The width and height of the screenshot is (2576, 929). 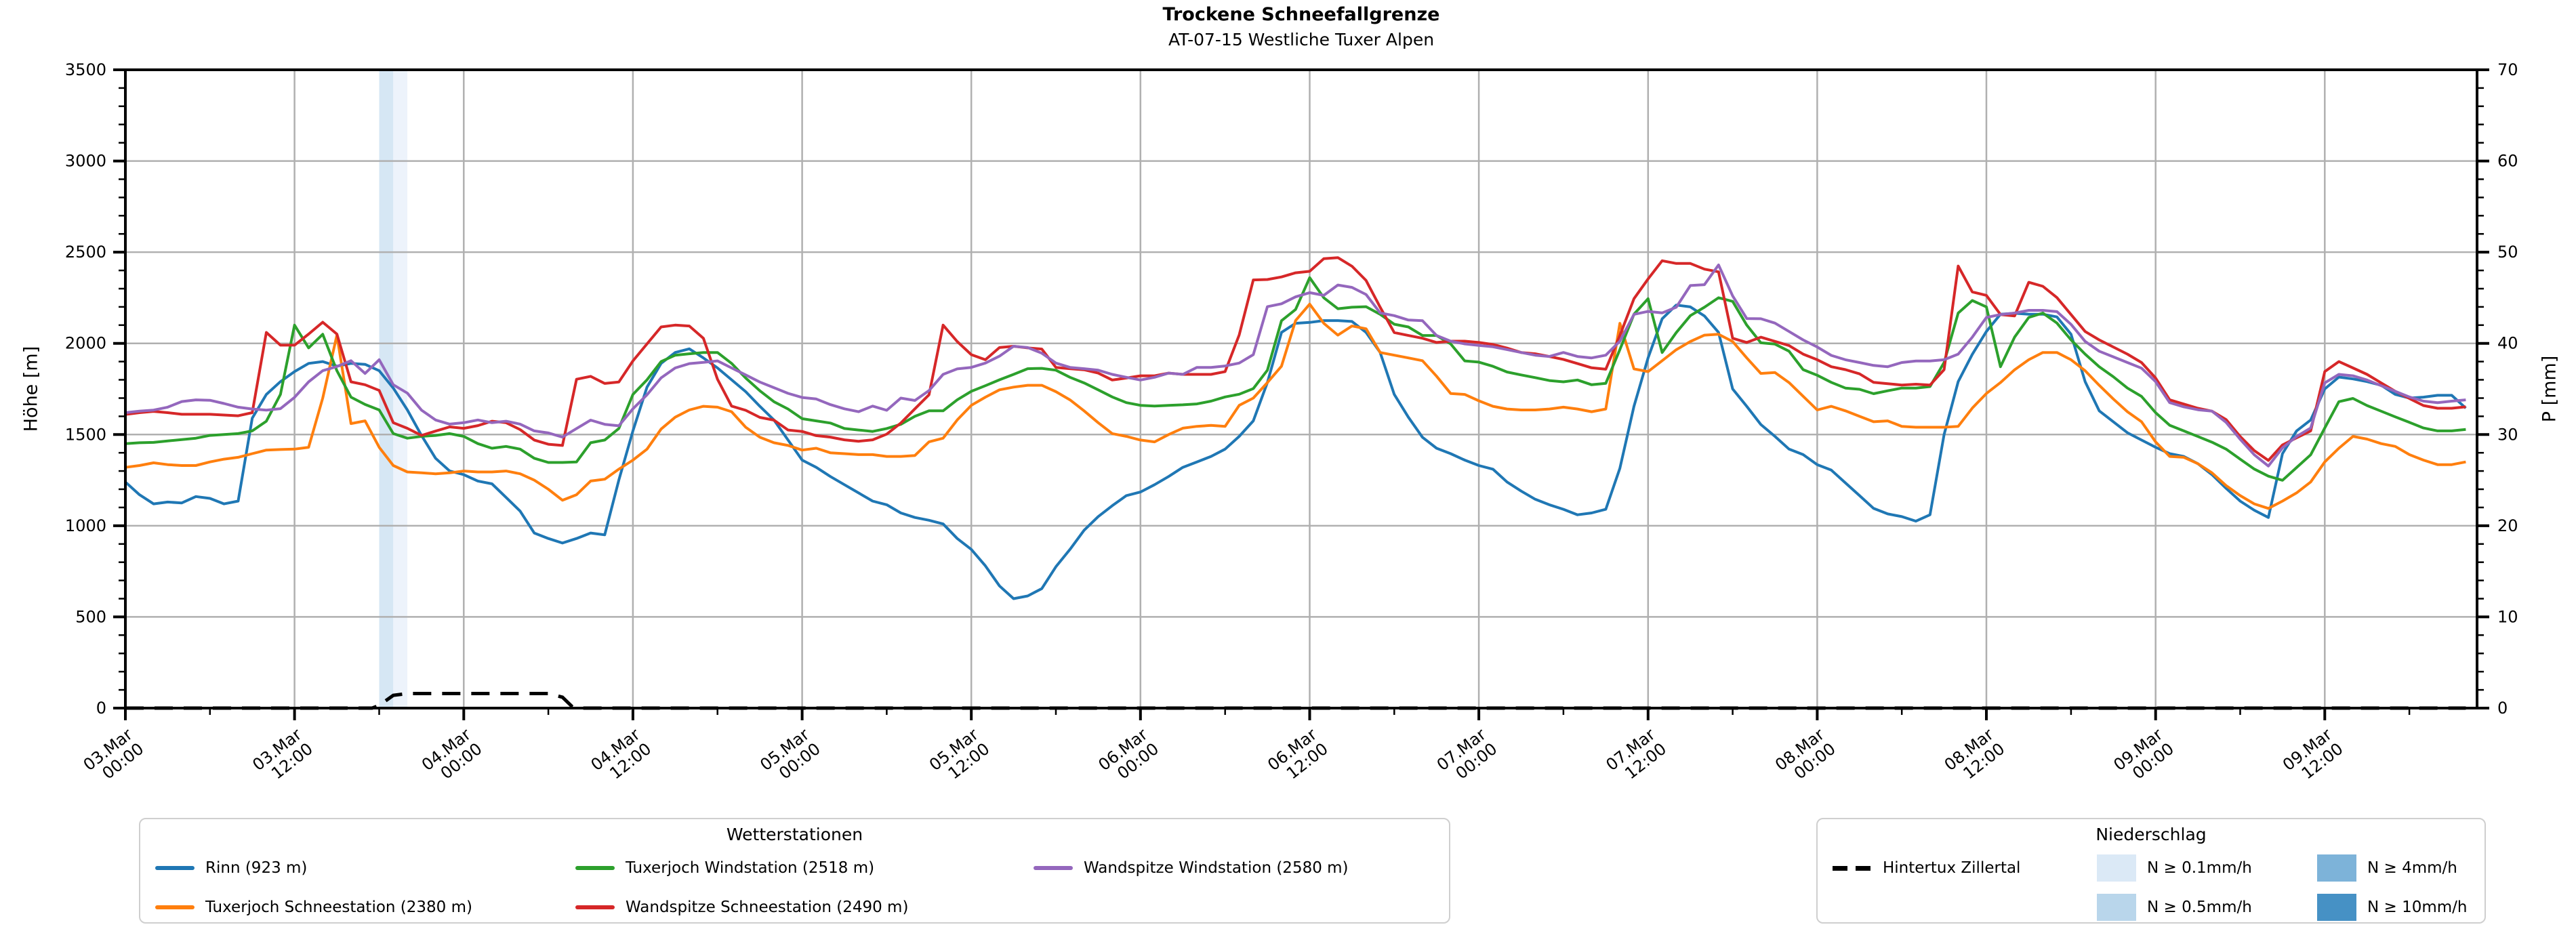 I want to click on svg-text: 05.Mar00:00, so click(x=790, y=757).